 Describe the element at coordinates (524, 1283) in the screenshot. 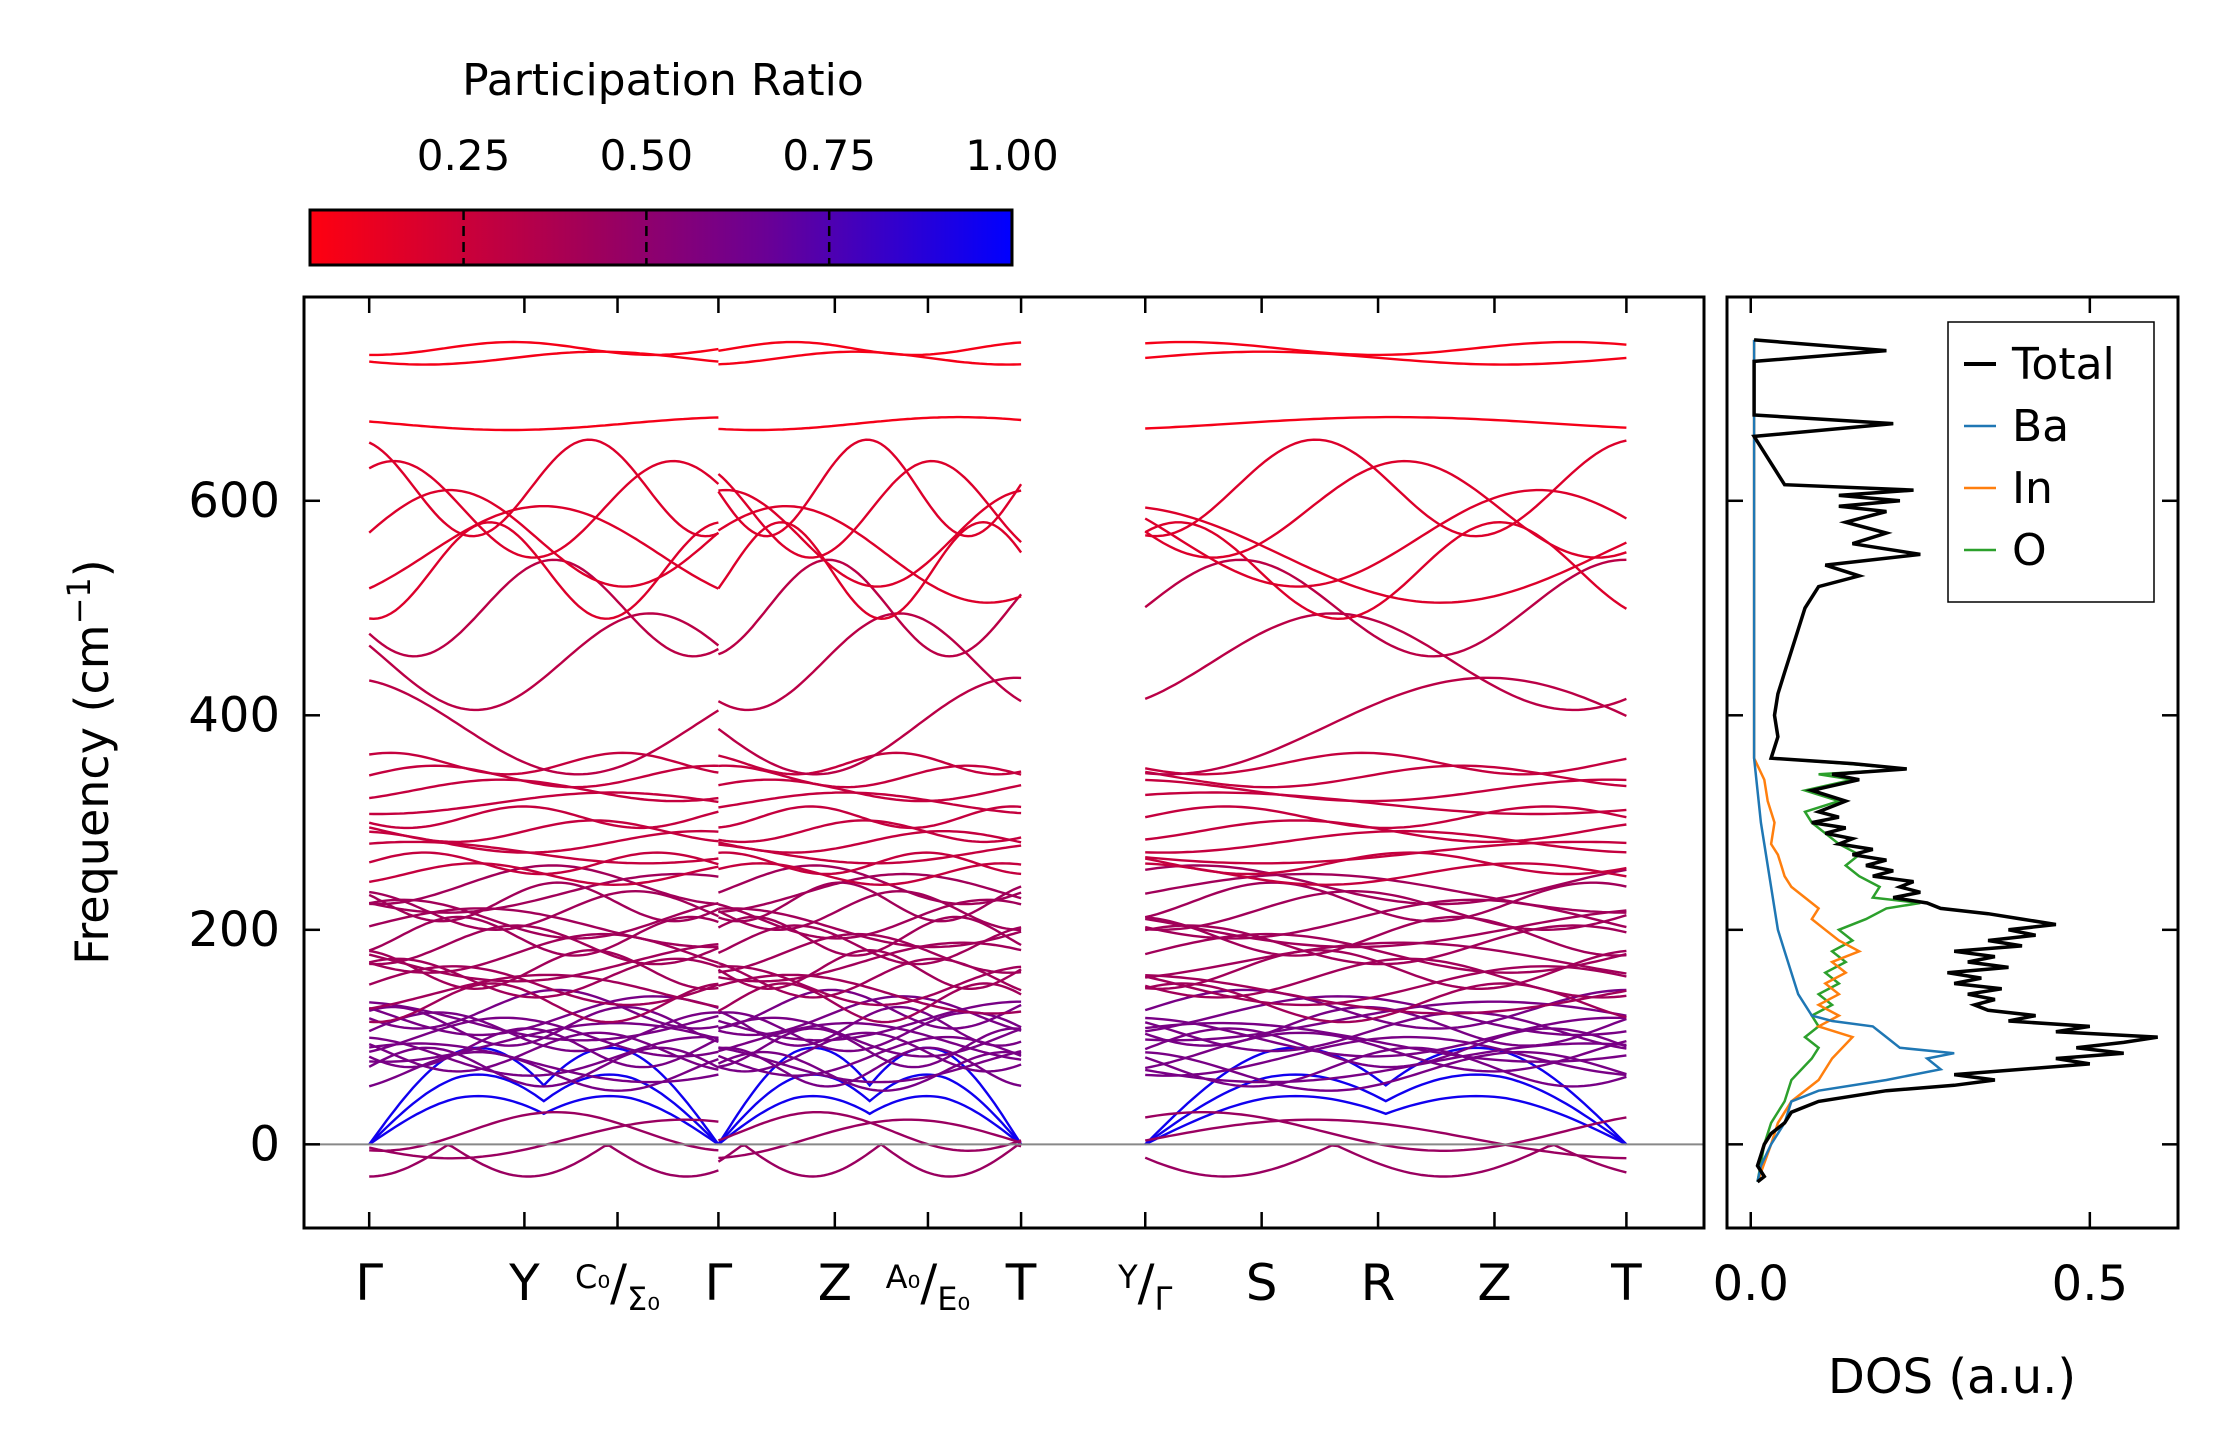

I see `x-tick-label: Y` at that location.